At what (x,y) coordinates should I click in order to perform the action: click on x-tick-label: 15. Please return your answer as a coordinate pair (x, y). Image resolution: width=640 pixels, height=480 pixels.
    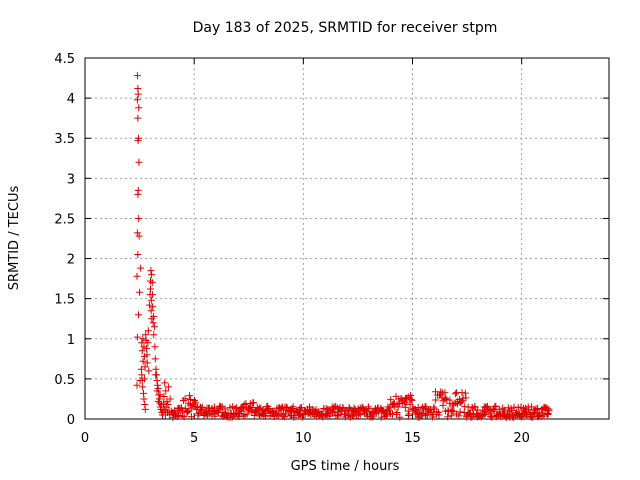
    Looking at the image, I should click on (412, 438).